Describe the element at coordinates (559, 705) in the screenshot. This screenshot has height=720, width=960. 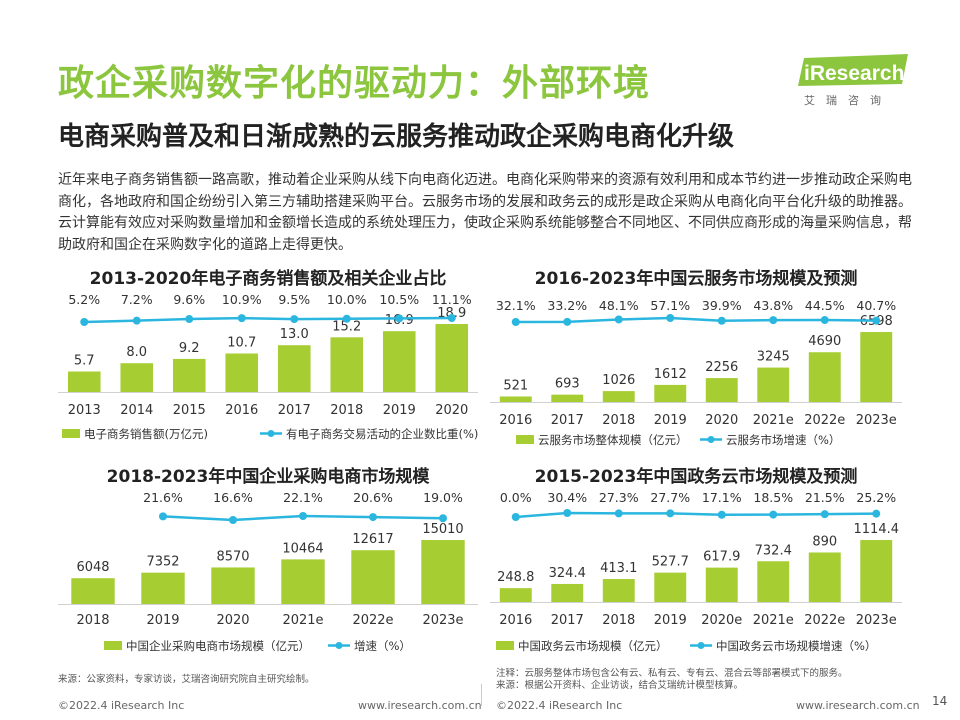
I see `footer-copyright-right: ©2022.4 iResearch Inc` at that location.